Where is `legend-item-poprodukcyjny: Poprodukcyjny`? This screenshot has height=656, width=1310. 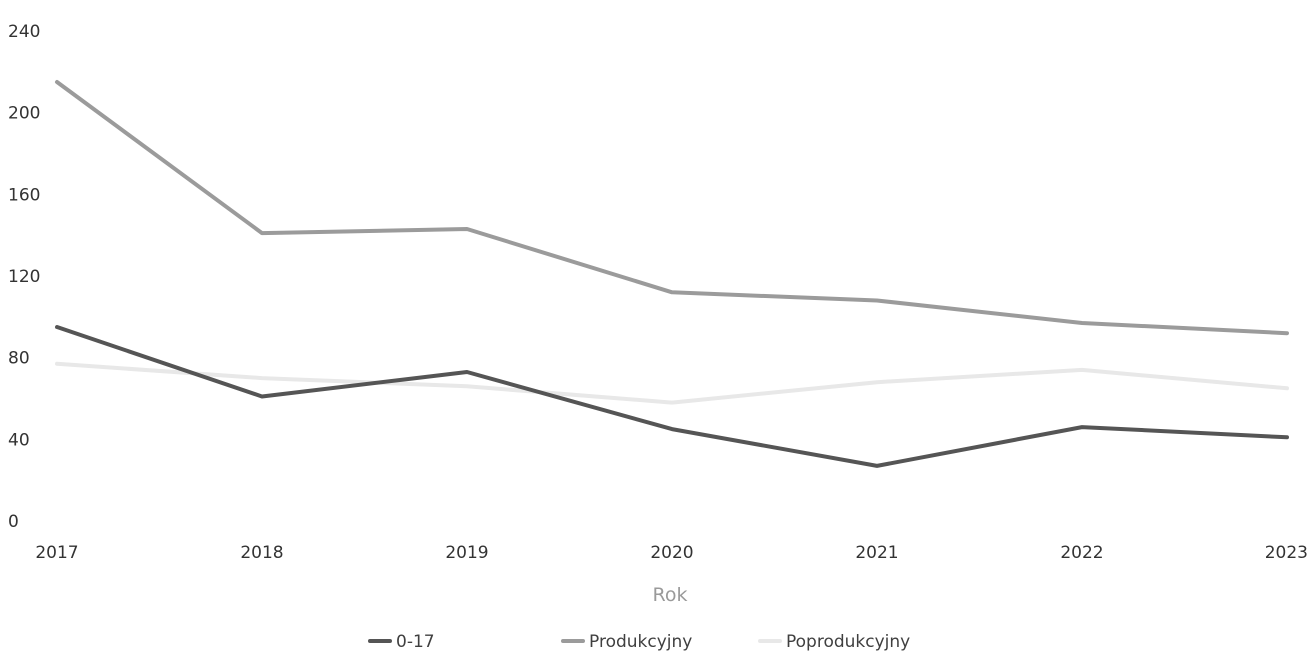 legend-item-poprodukcyjny: Poprodukcyjny is located at coordinates (834, 642).